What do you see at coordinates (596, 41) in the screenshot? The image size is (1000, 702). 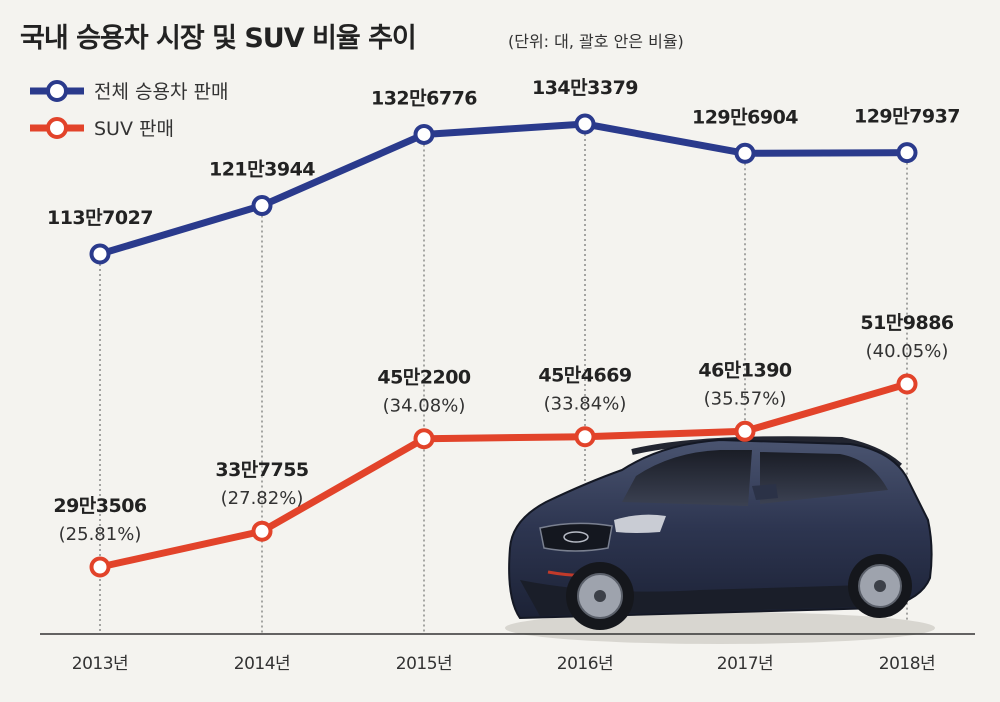 I see `unit-note: (단위: 대, 괄호 안은 비율)` at bounding box center [596, 41].